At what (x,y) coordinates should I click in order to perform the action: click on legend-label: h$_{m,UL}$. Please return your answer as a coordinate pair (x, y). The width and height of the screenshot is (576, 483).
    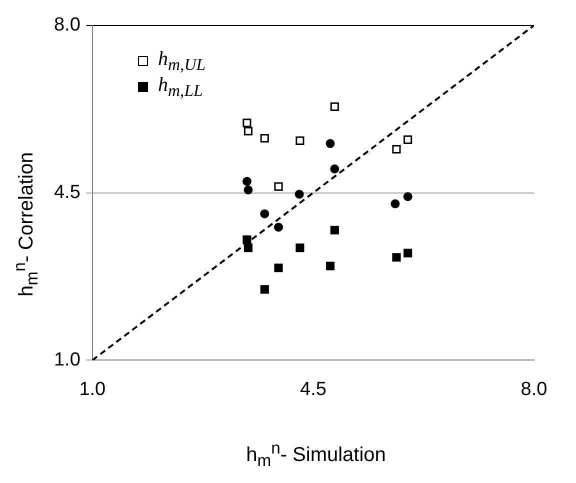
    Looking at the image, I should click on (182, 61).